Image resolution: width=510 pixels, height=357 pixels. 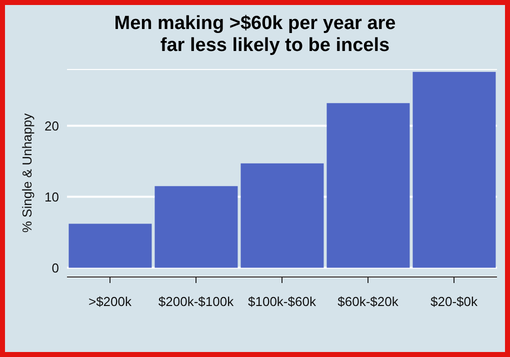 I want to click on x-tick-label: $200k-$100k, so click(x=196, y=302).